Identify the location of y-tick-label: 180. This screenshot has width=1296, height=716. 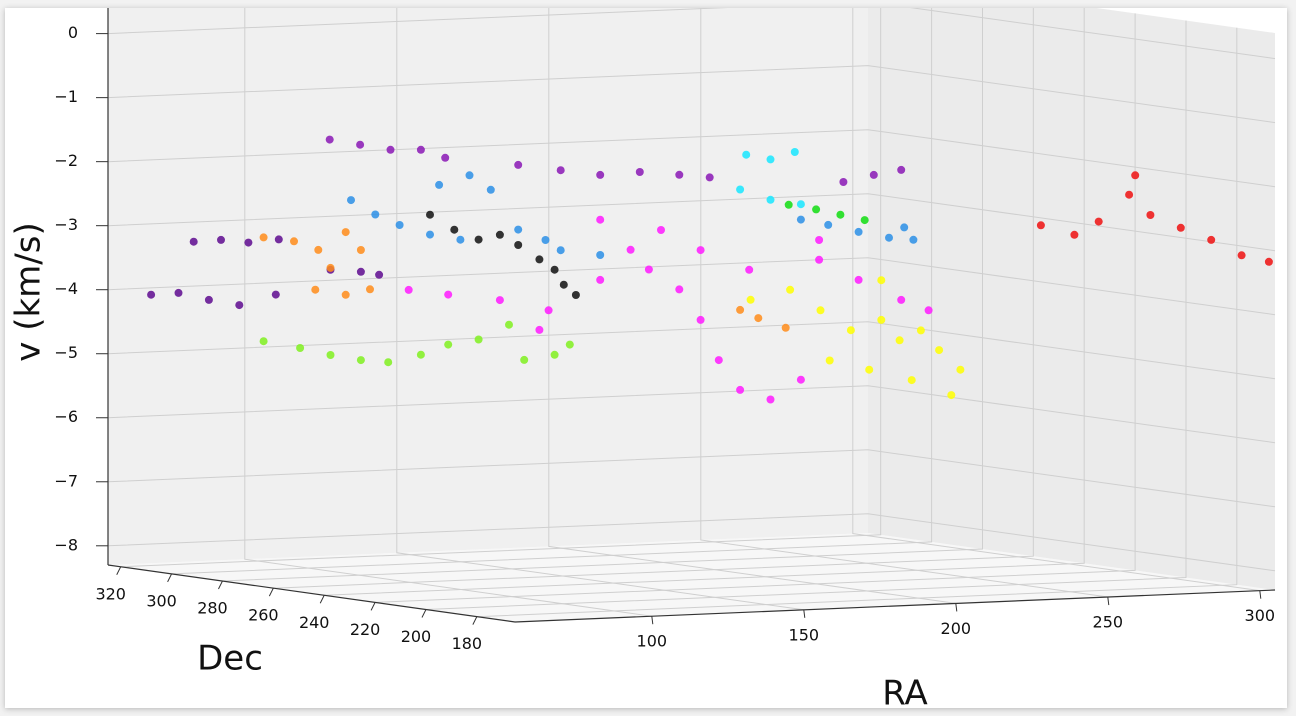
(467, 643).